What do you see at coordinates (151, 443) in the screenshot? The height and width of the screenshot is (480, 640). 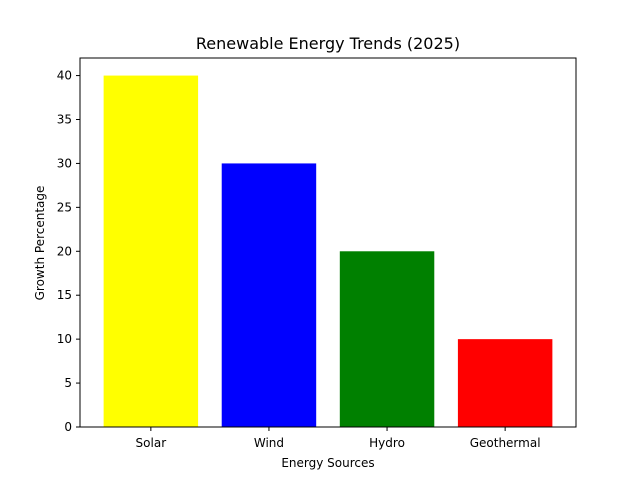 I see `x-tick-label: Solar` at bounding box center [151, 443].